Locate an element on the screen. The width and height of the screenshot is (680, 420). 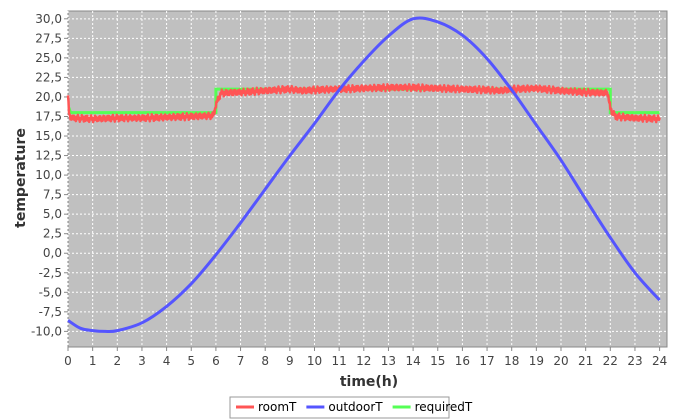
y-tick-label: 15,0 is located at coordinates (48, 136).